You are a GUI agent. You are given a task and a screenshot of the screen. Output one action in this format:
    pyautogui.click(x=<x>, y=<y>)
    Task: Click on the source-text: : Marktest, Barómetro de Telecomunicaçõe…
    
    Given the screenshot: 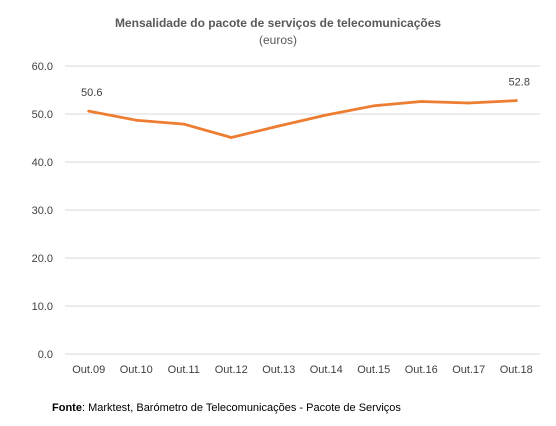 What is the action you would take?
    pyautogui.click(x=241, y=408)
    